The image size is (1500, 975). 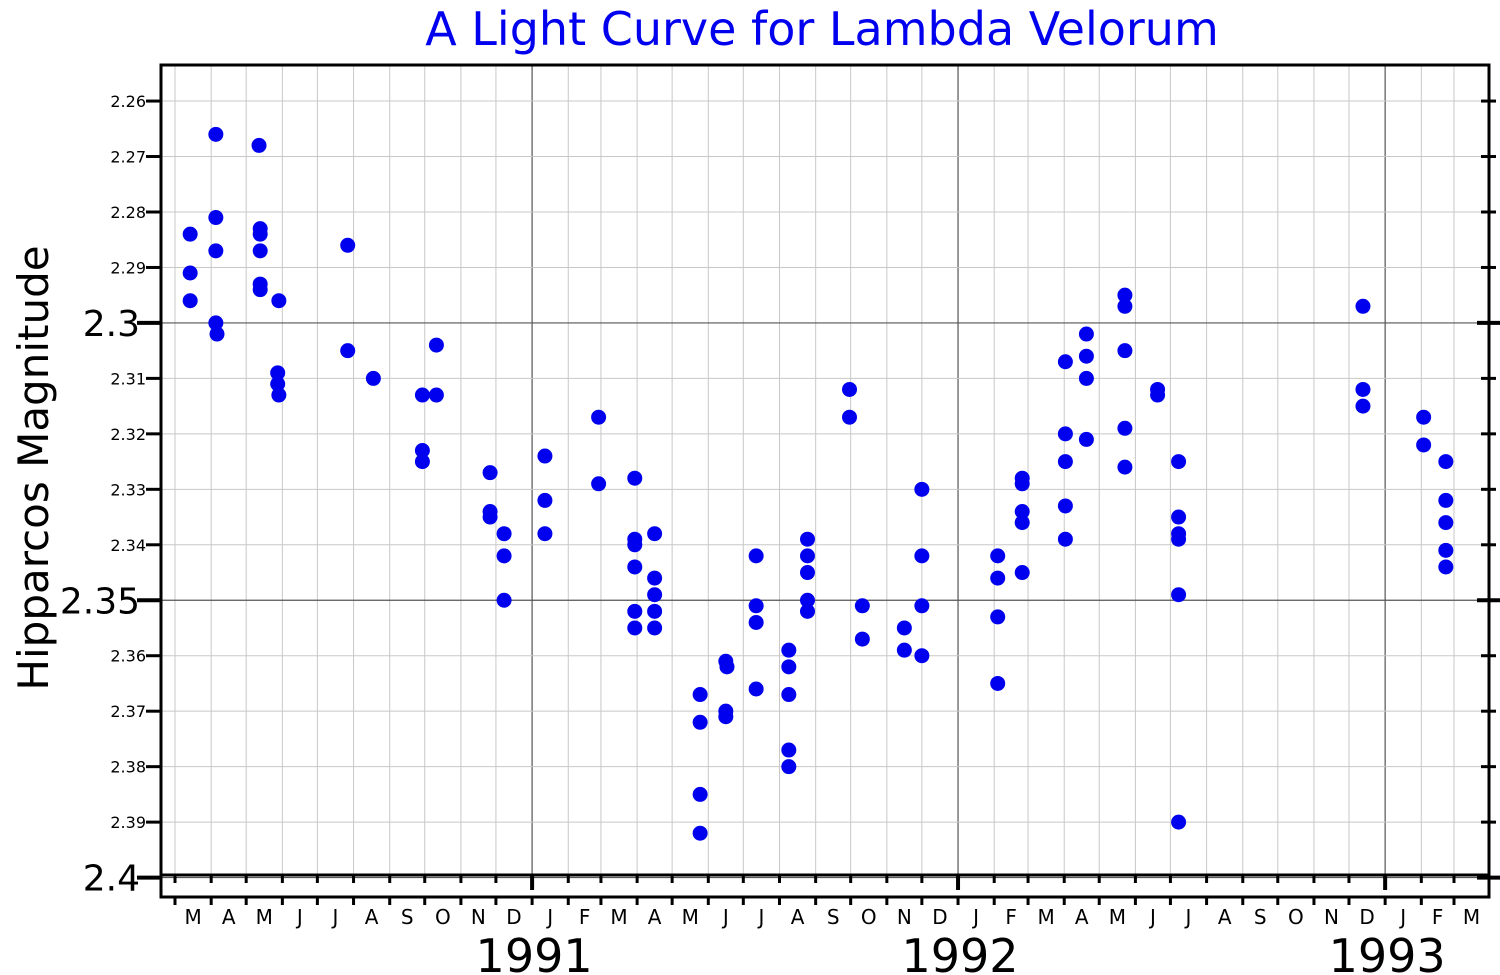 I want to click on chart-title: A Light Curve for Lambda Velorum, so click(x=822, y=29).